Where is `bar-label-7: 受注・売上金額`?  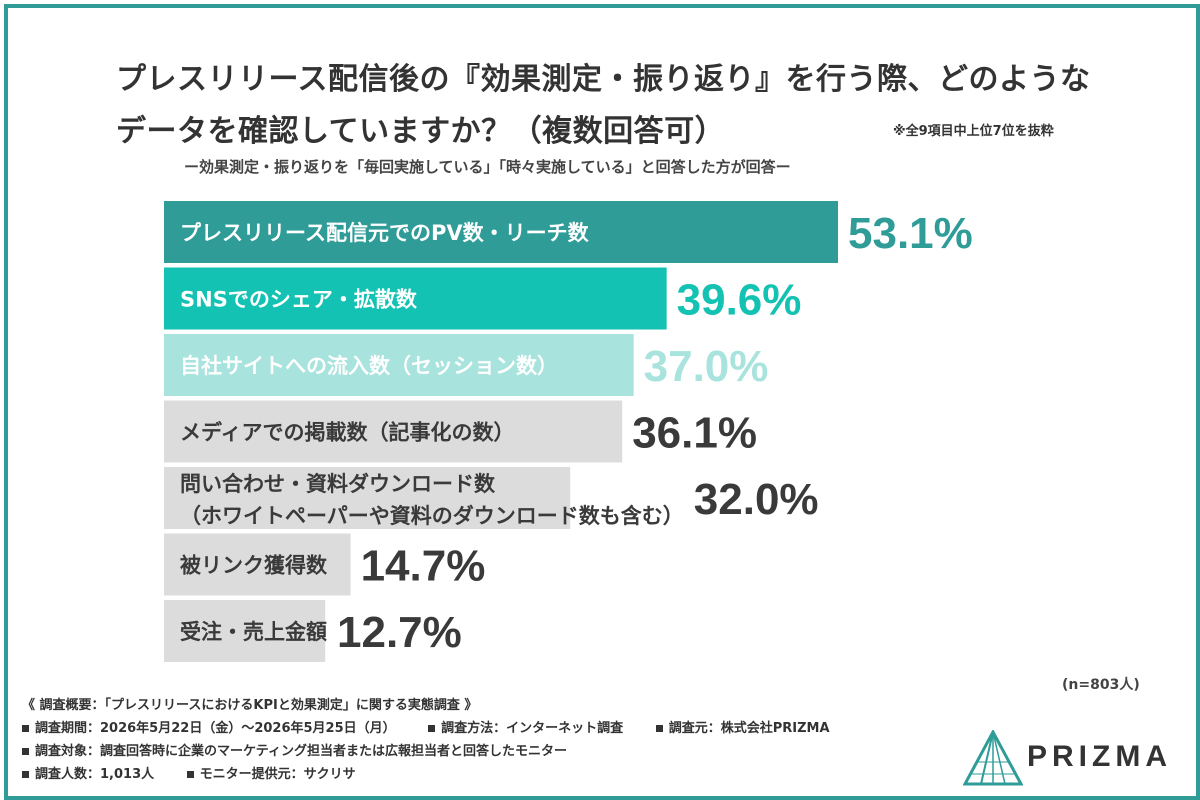 bar-label-7: 受注・売上金額 is located at coordinates (253, 632).